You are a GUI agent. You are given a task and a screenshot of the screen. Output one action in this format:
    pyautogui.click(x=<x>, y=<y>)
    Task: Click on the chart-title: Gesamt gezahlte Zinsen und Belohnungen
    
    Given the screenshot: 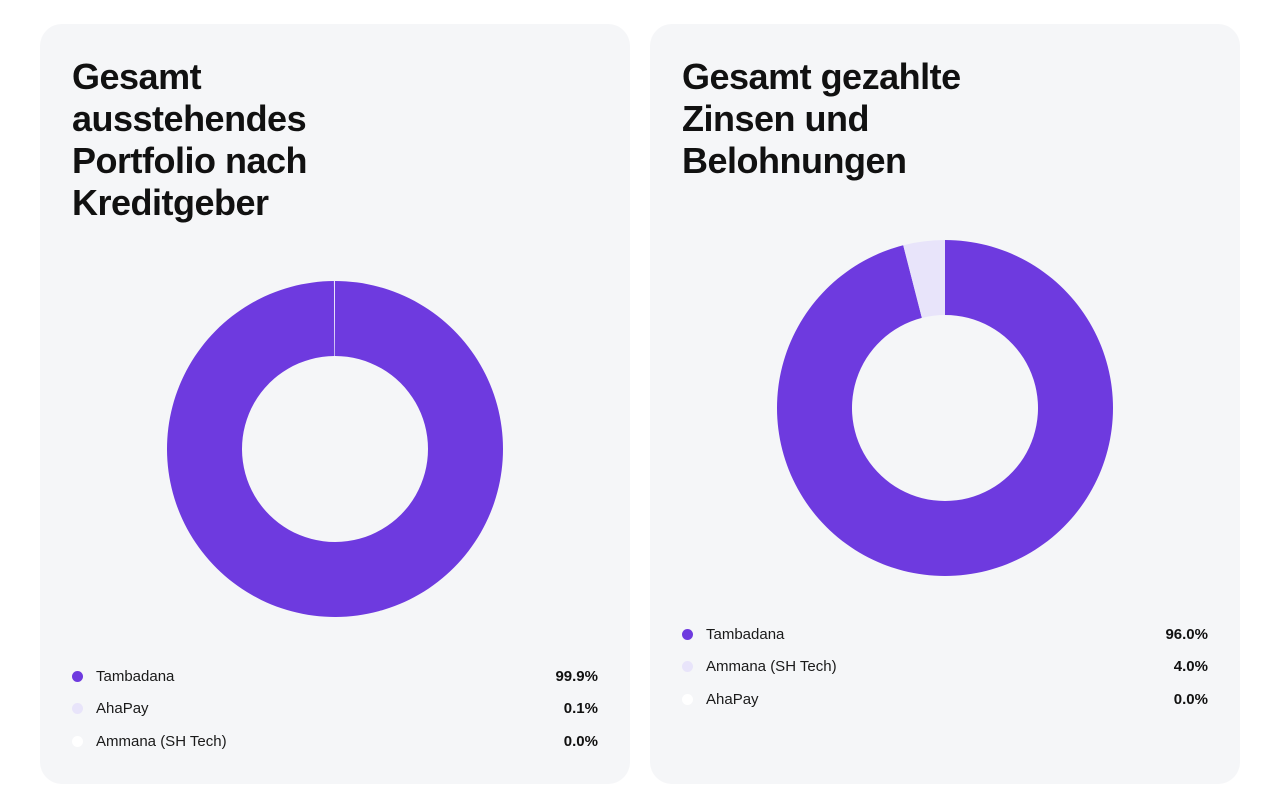 What is the action you would take?
    pyautogui.click(x=821, y=118)
    